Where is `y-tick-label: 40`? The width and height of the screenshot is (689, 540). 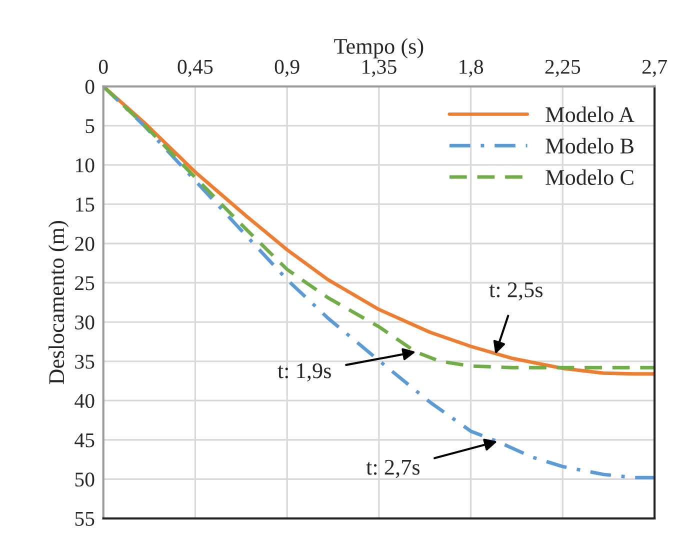 y-tick-label: 40 is located at coordinates (84, 401).